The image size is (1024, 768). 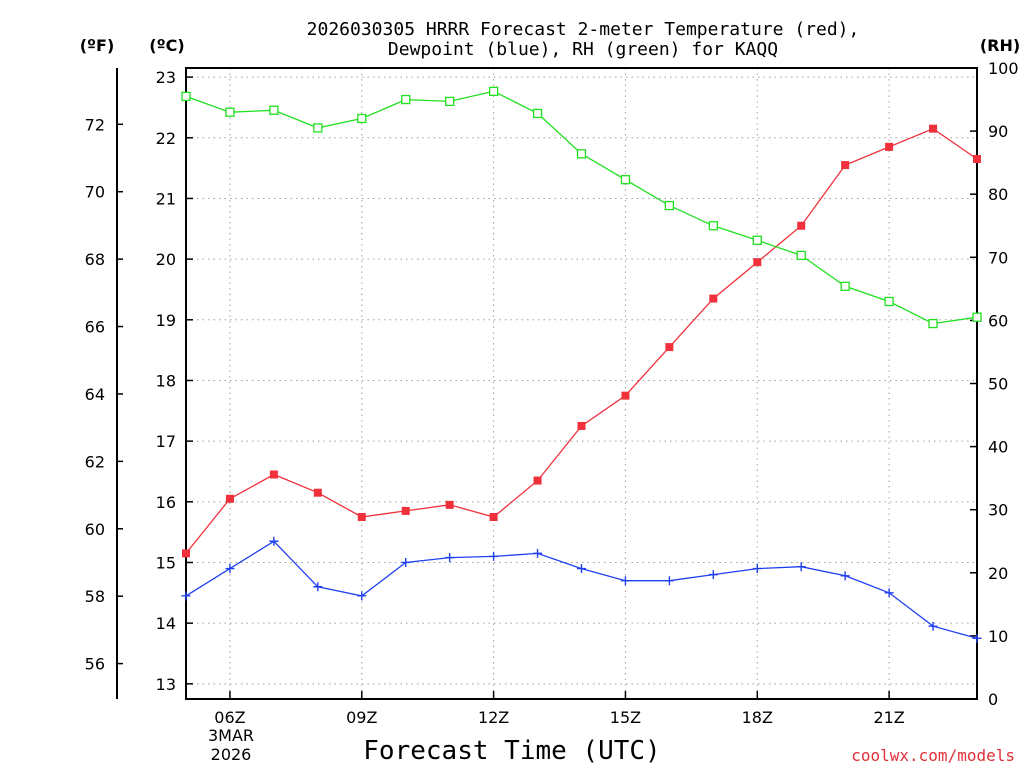 What do you see at coordinates (998, 636) in the screenshot?
I see `rh-tick-label: 10` at bounding box center [998, 636].